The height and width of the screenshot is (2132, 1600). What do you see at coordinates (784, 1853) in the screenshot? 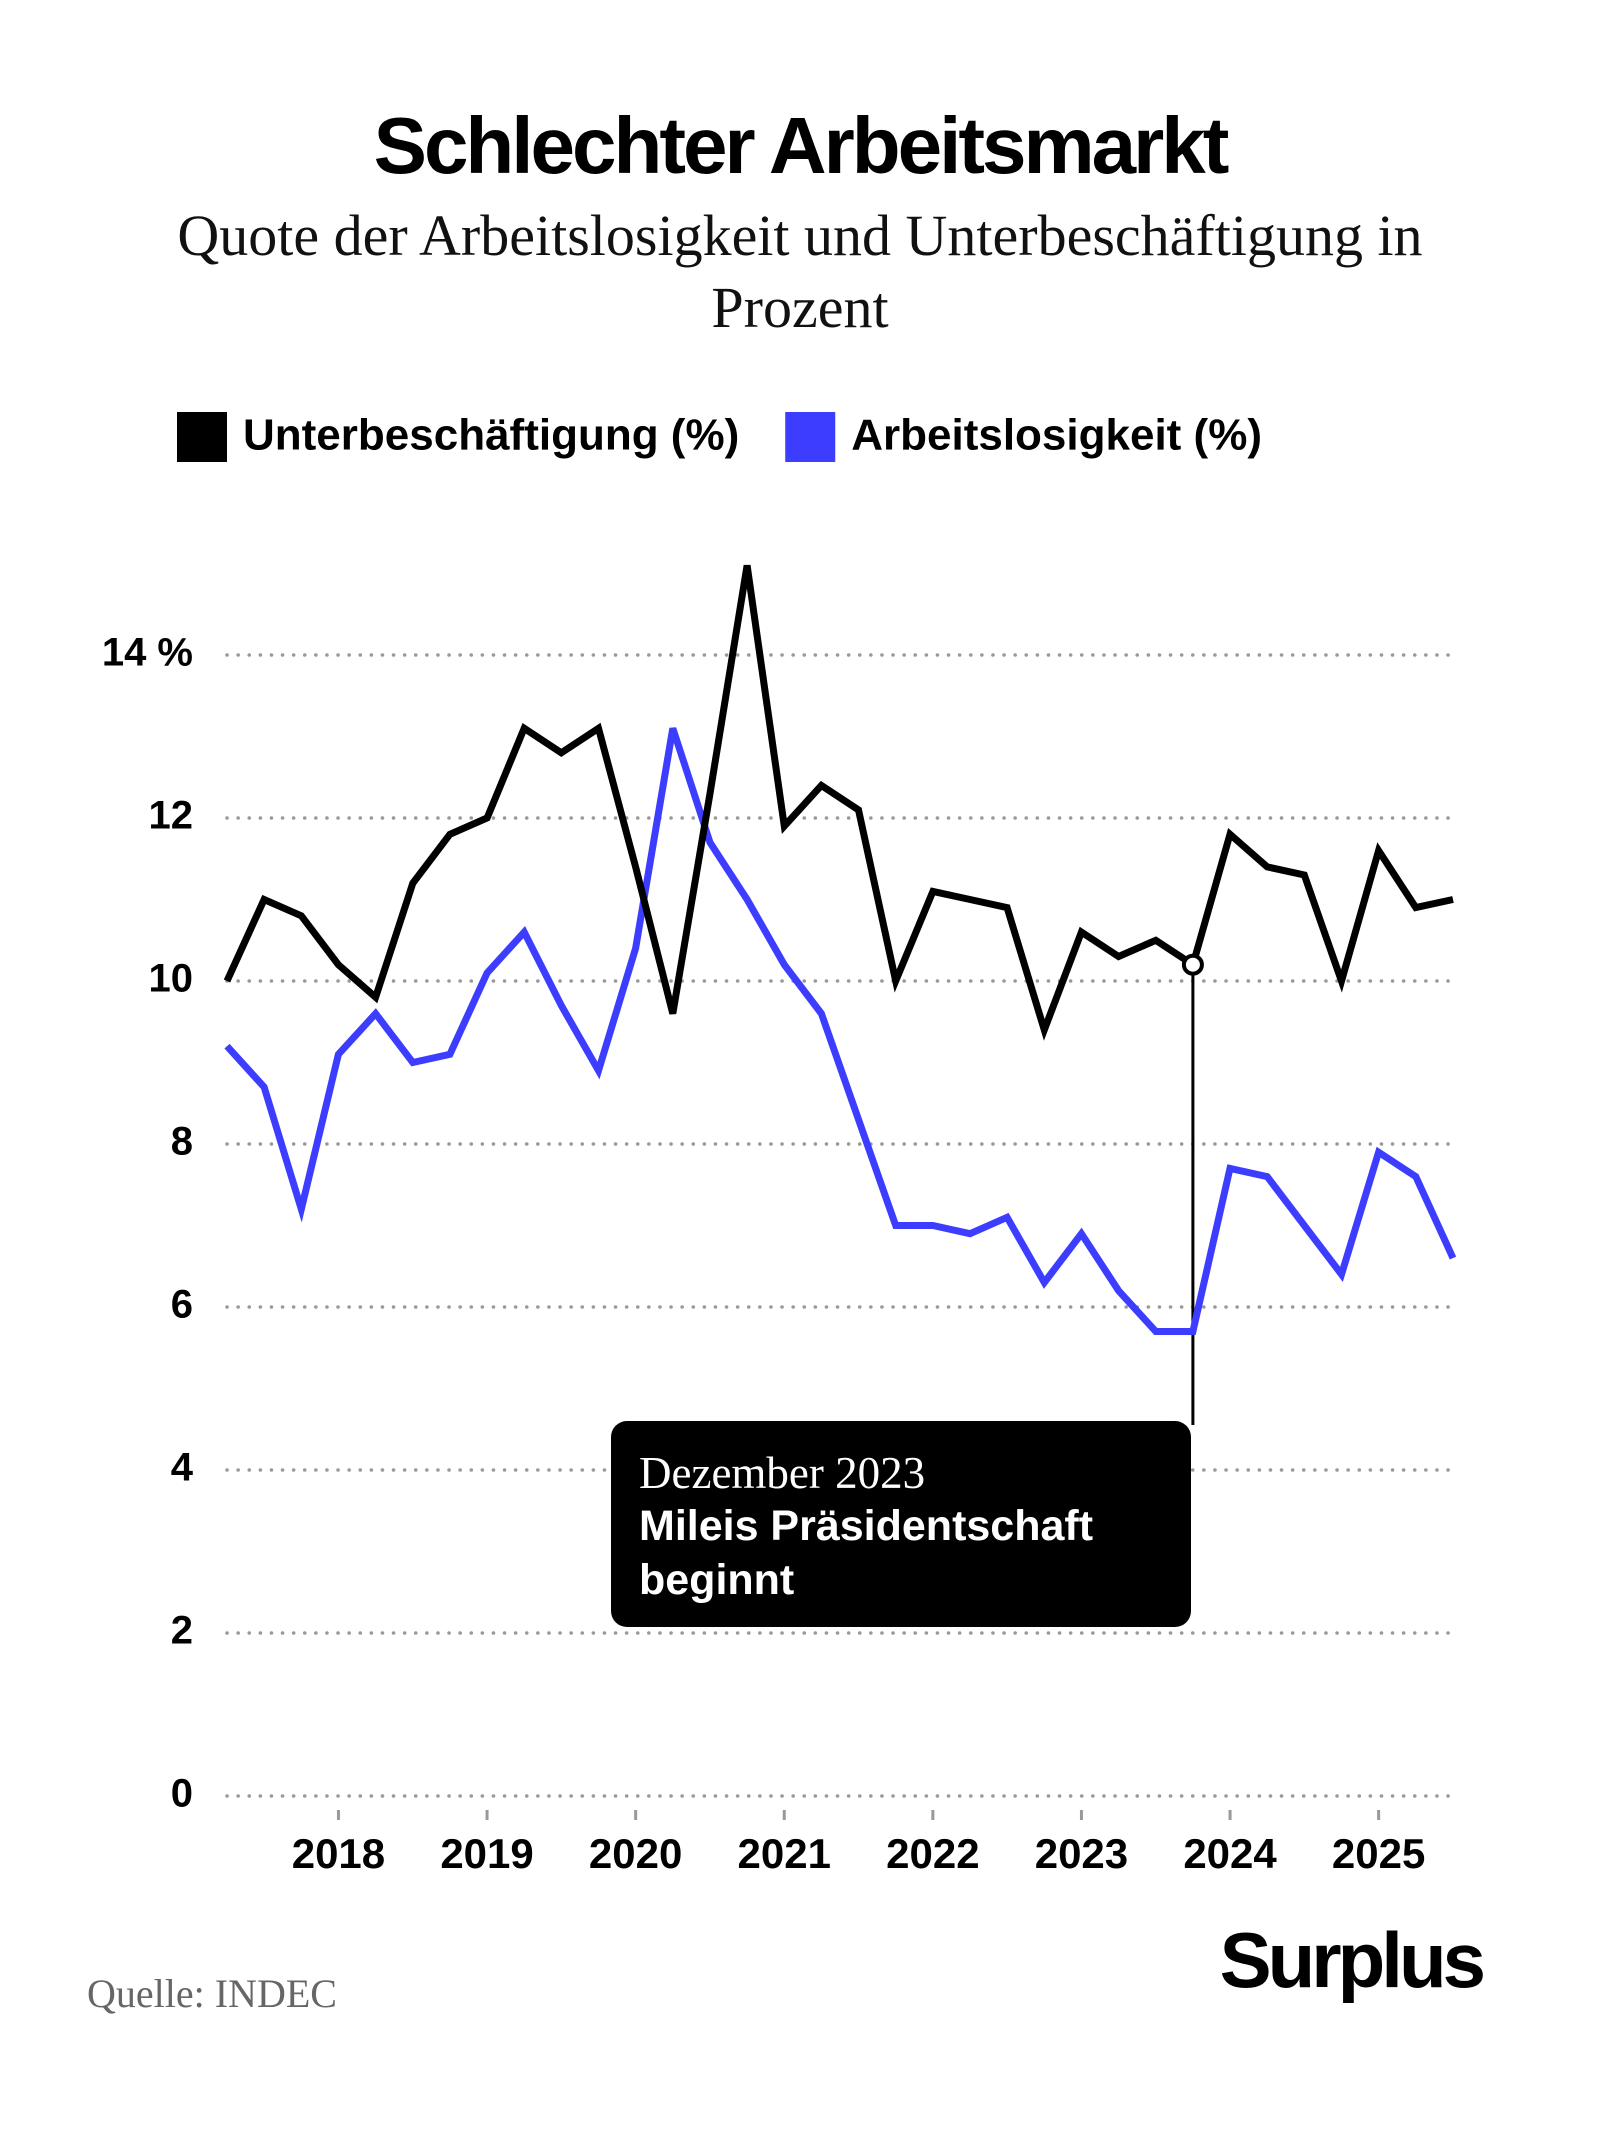
I see `x-tick-label: 2021` at bounding box center [784, 1853].